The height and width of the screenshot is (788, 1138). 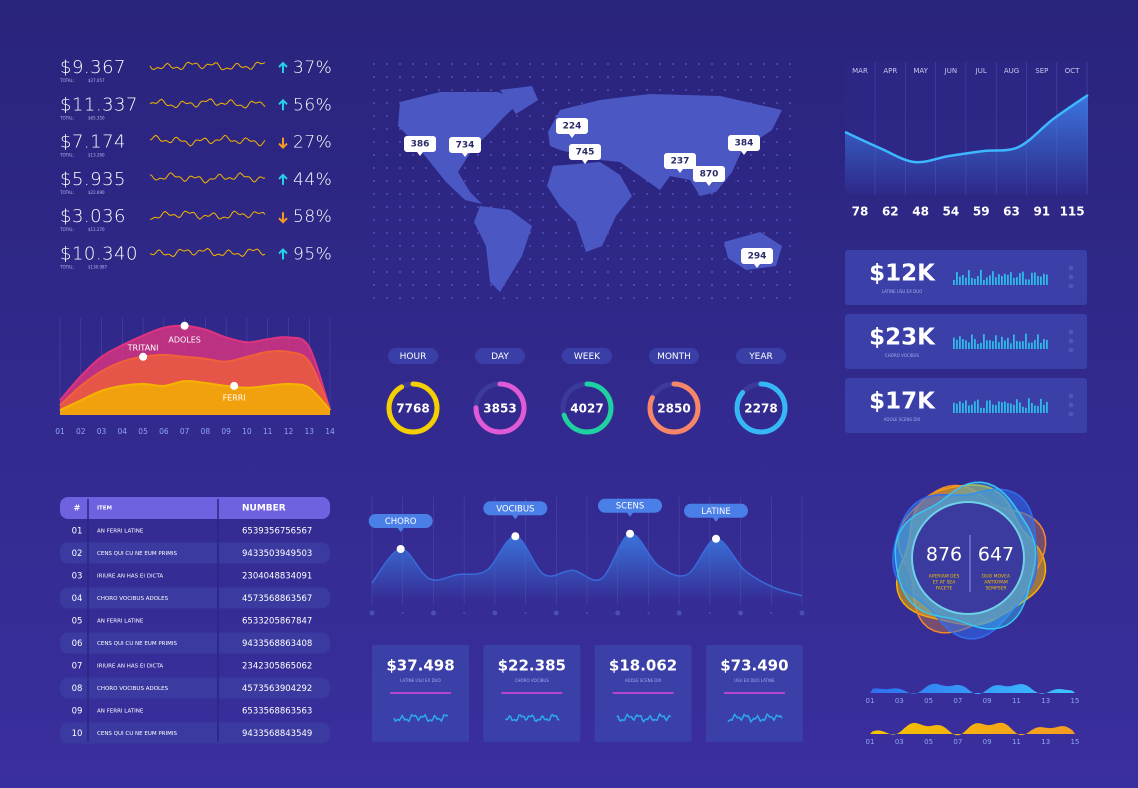 I want to click on menu-dot, so click(x=1071, y=405).